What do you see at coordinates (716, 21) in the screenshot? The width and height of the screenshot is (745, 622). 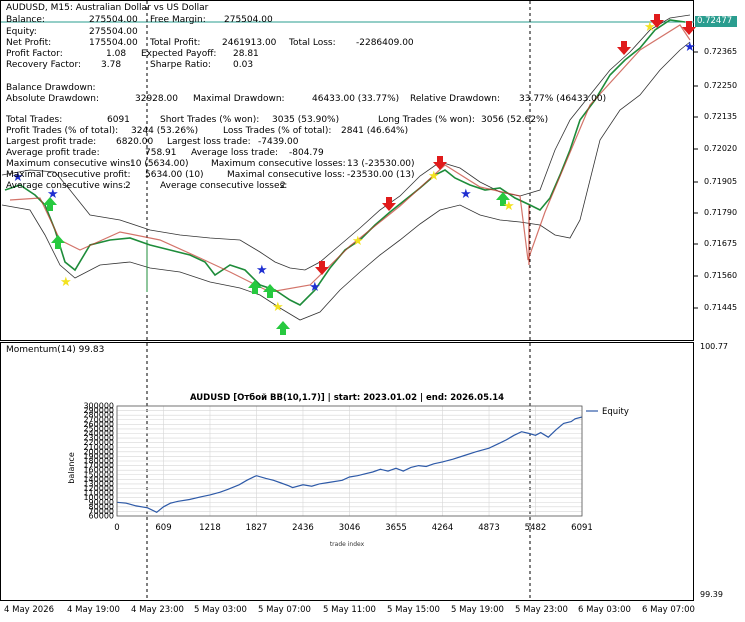 I see `current-price-label: 0.72477` at bounding box center [716, 21].